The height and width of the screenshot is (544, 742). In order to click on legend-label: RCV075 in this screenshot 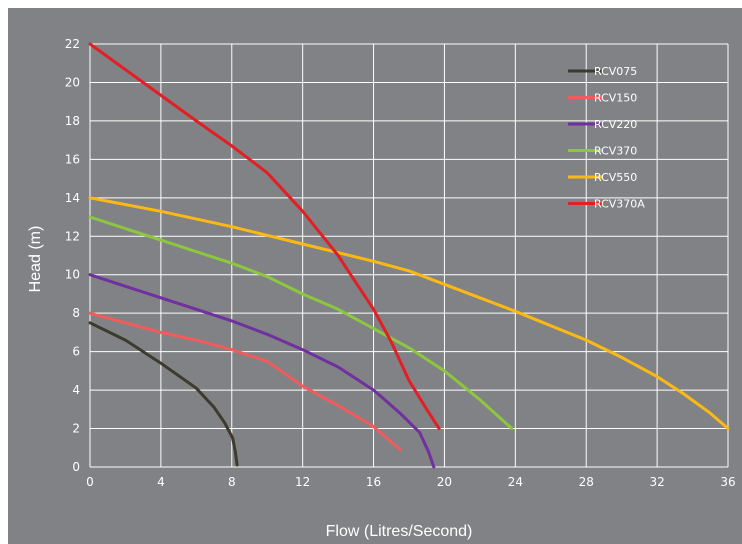, I will do `click(615, 71)`.